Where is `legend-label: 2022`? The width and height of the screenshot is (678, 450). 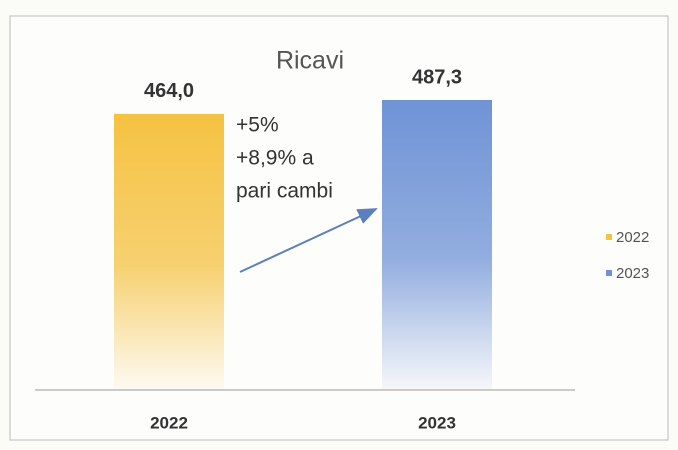 legend-label: 2022 is located at coordinates (632, 237).